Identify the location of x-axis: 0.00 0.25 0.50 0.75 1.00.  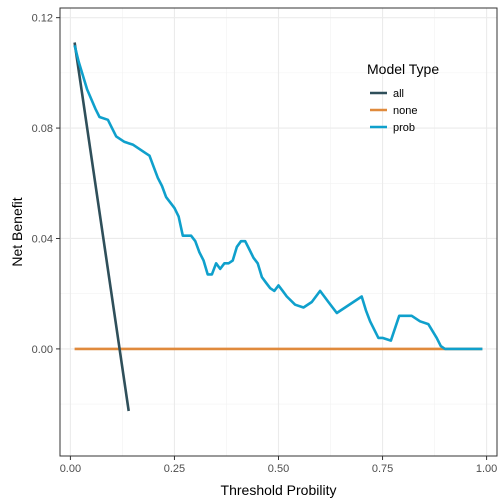
(278, 465).